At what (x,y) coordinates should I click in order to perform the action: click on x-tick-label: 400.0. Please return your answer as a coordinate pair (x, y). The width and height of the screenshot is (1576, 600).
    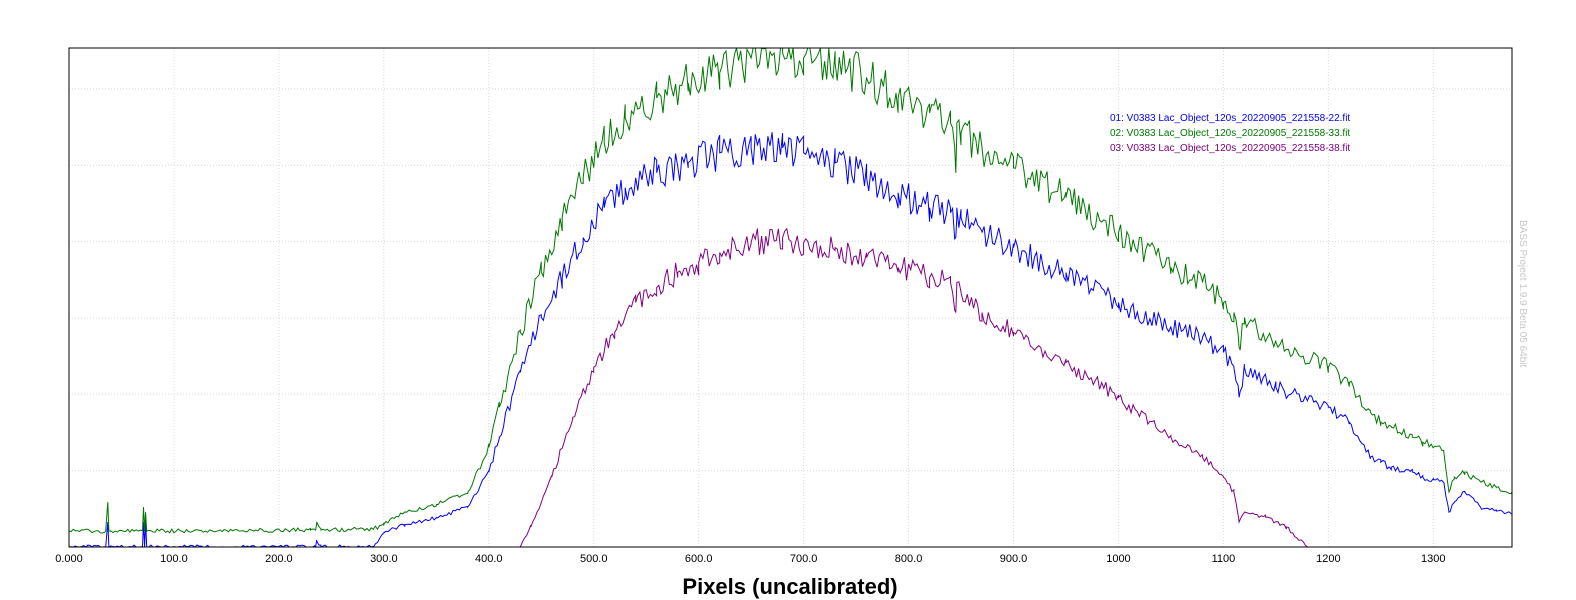
    Looking at the image, I should click on (489, 559).